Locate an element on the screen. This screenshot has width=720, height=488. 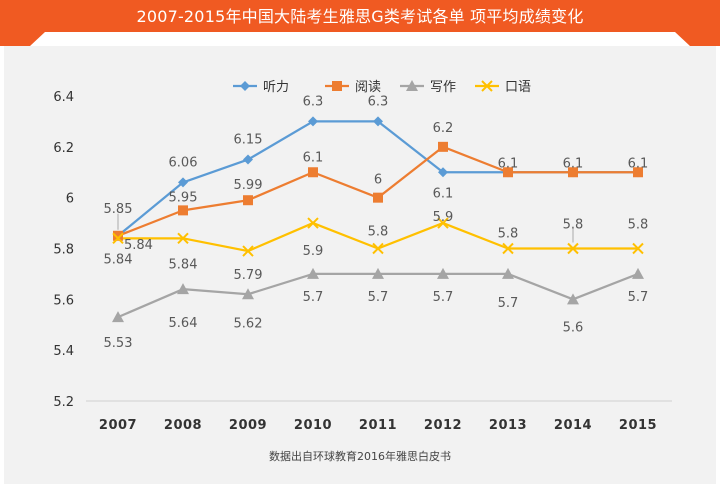
y-tick-label: 5.4 is located at coordinates (63, 351).